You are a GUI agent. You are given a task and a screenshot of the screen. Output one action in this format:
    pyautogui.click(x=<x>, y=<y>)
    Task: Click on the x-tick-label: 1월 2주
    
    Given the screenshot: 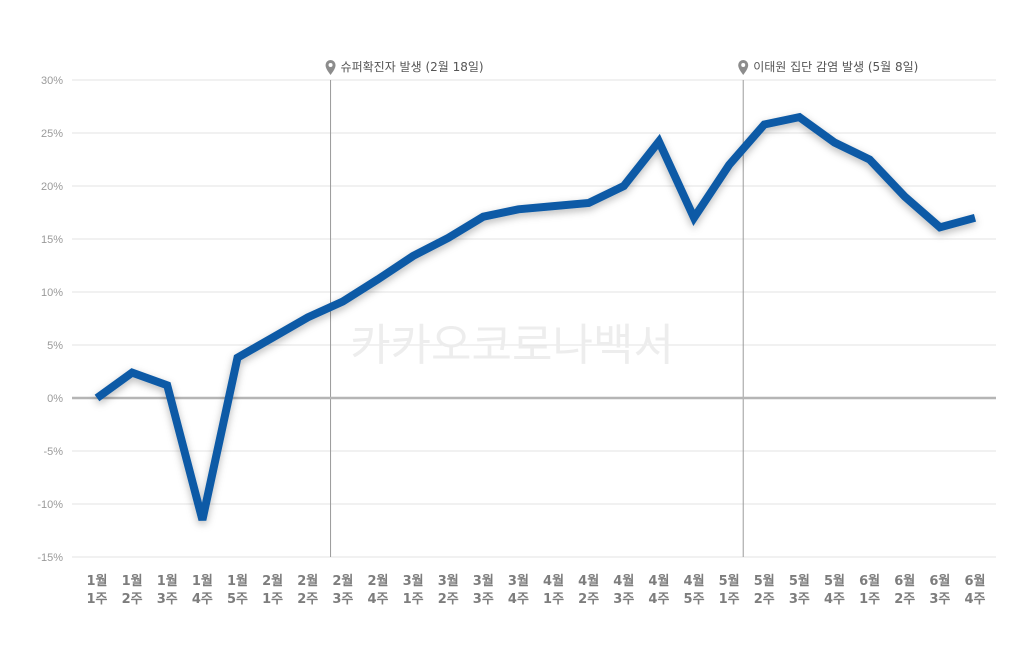 What is the action you would take?
    pyautogui.click(x=132, y=590)
    